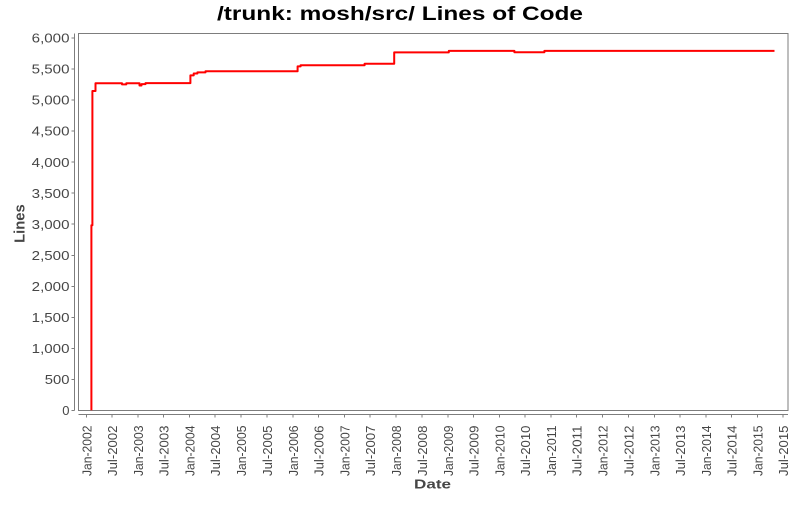  What do you see at coordinates (422, 451) in the screenshot?
I see `svg-text: Jul-2008` at bounding box center [422, 451].